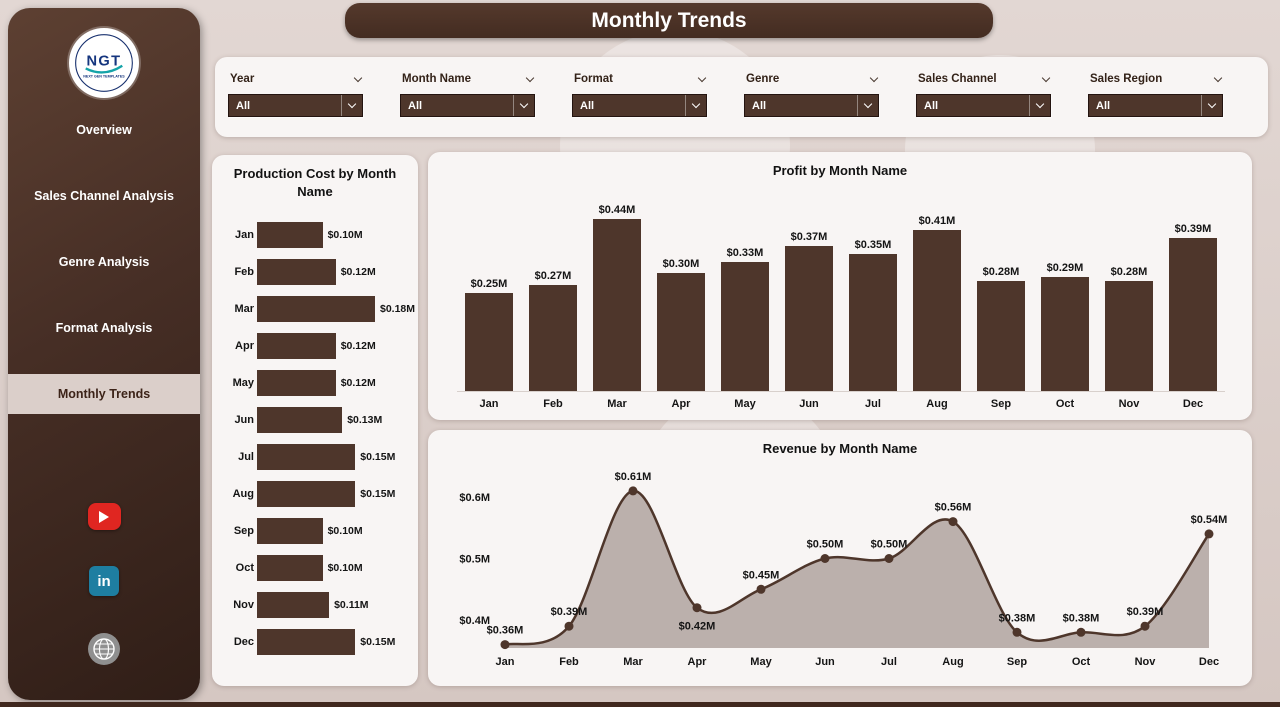 This screenshot has height=707, width=1280. I want to click on filter-sales-region: Sales Region All, so click(1155, 105).